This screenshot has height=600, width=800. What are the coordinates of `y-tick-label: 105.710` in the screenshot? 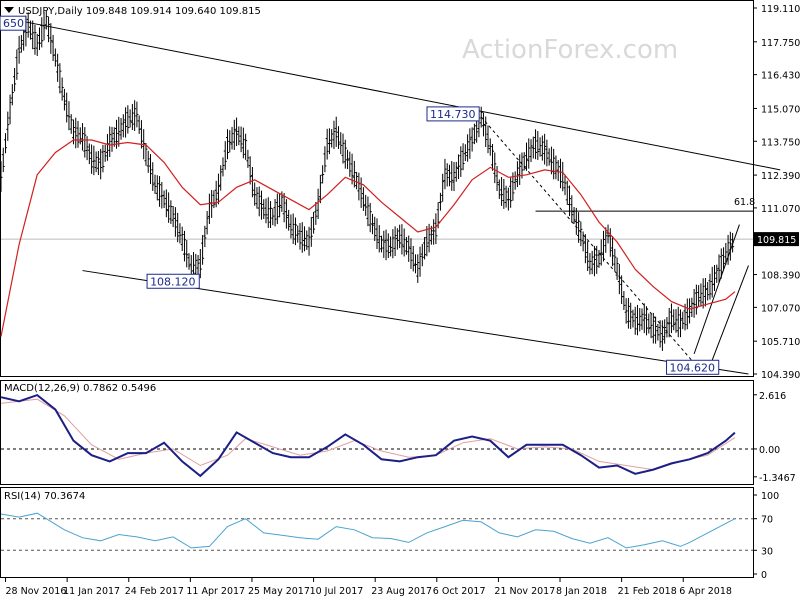 It's located at (780, 342).